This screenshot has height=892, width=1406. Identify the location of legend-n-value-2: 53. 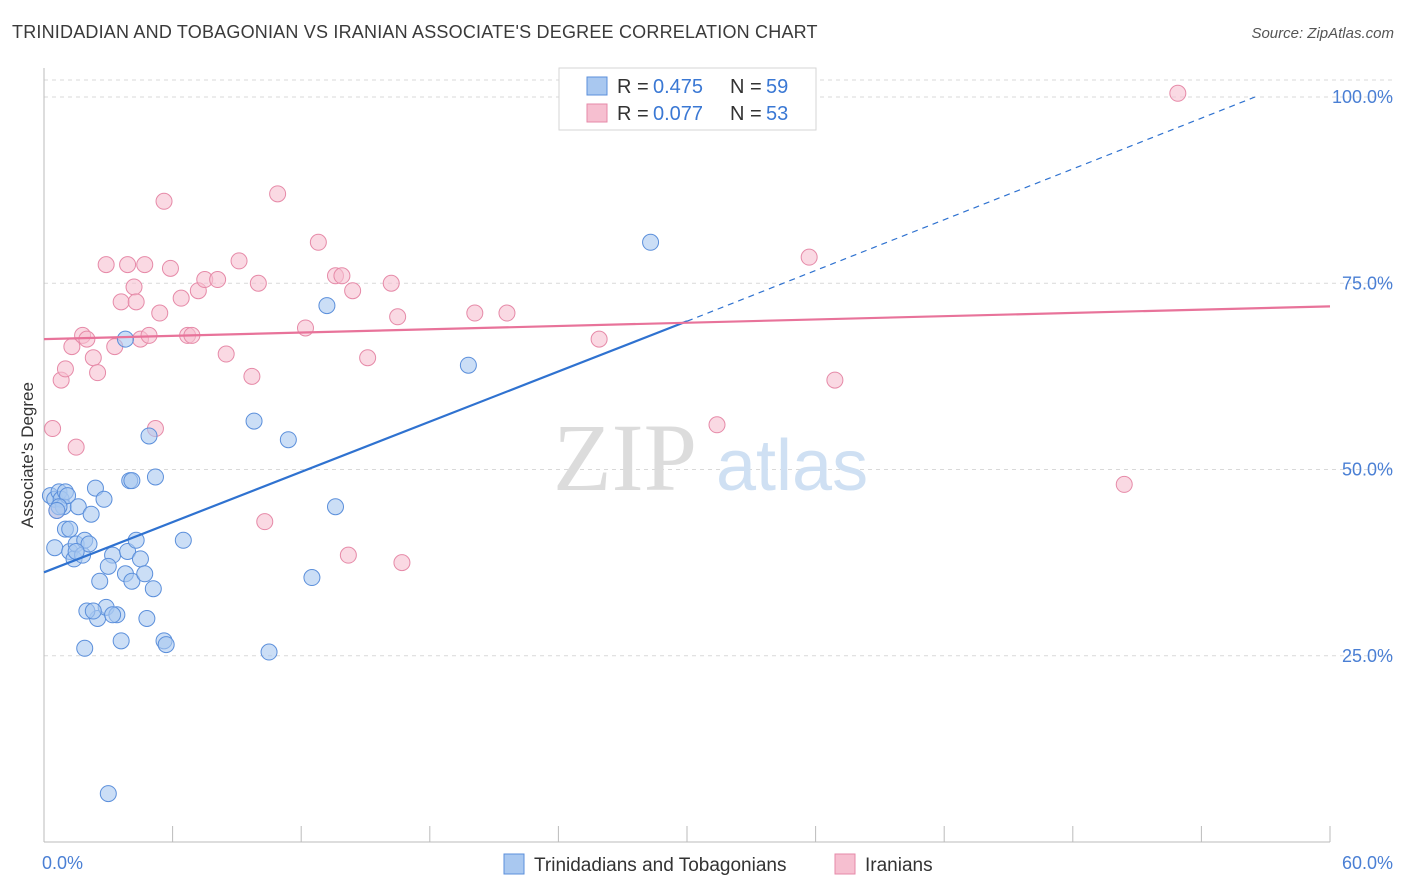
(777, 114).